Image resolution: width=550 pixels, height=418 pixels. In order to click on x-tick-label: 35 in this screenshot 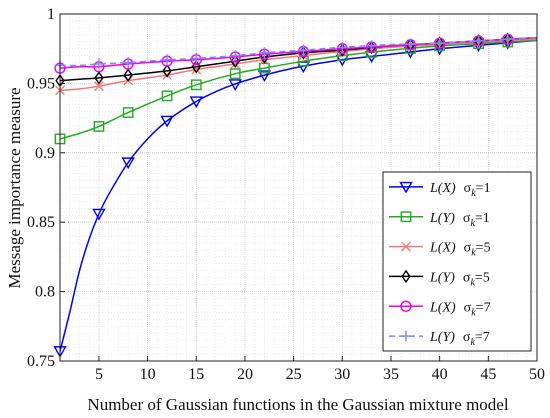, I will do `click(391, 374)`.